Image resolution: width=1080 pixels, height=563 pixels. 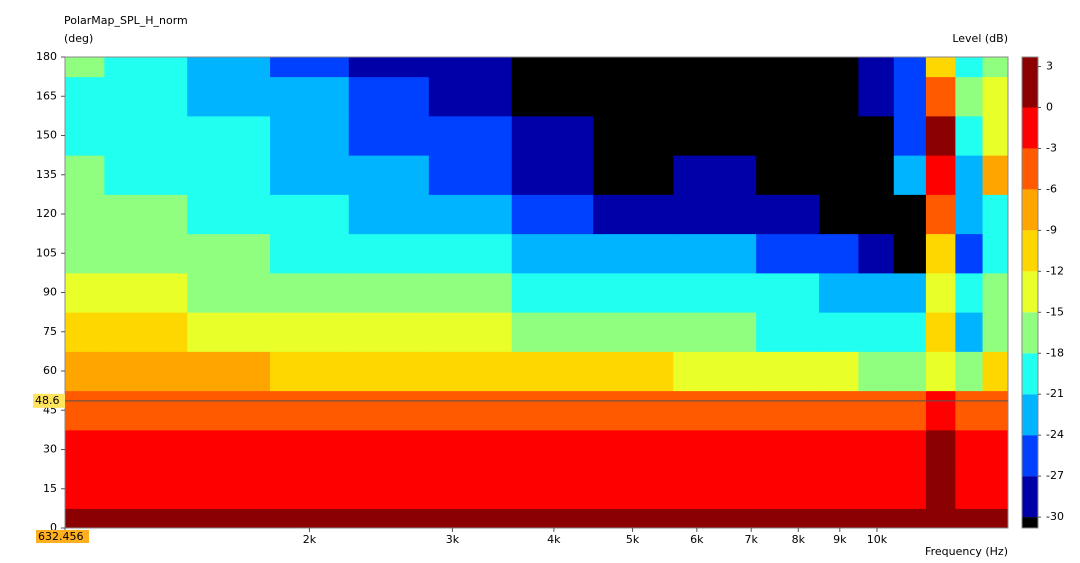 I want to click on colorbar-label: Level (dB), so click(x=980, y=38).